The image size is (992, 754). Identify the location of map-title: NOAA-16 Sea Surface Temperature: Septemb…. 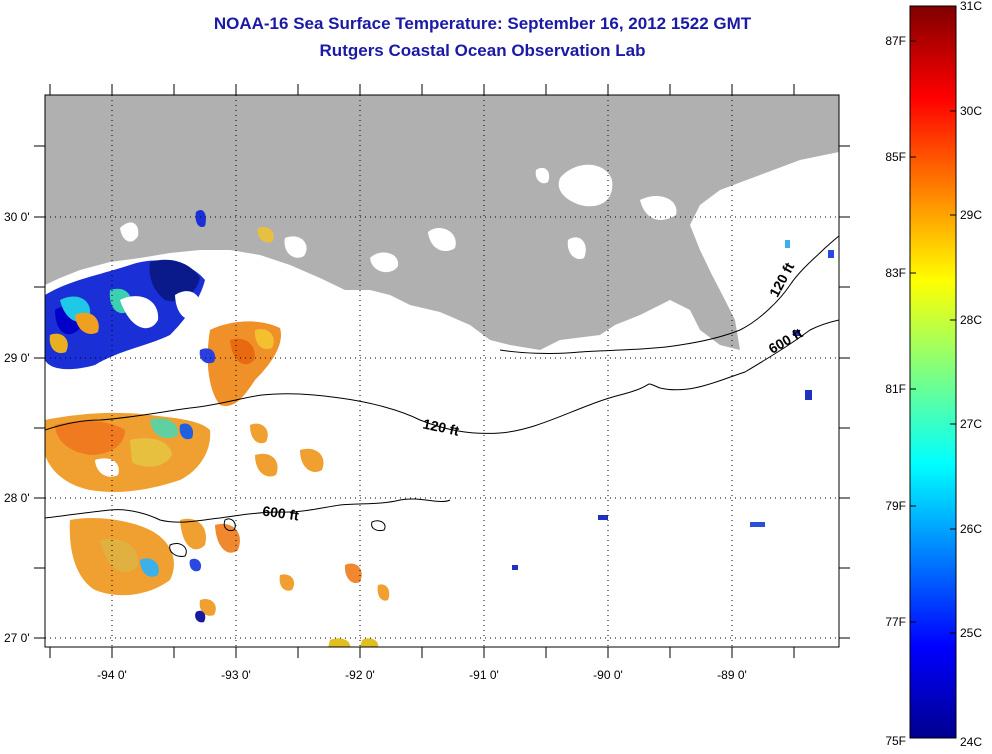
(482, 23).